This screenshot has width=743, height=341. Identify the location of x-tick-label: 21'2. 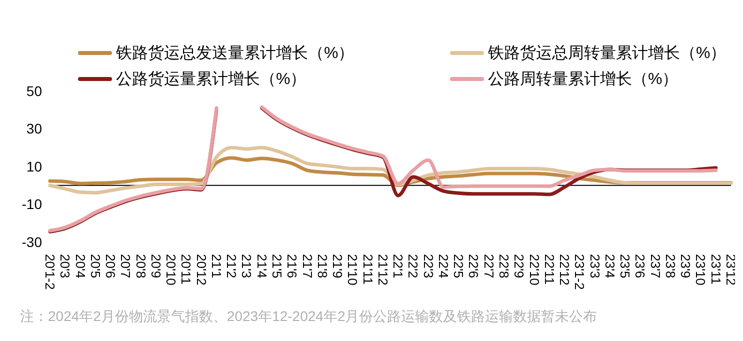
(232, 266).